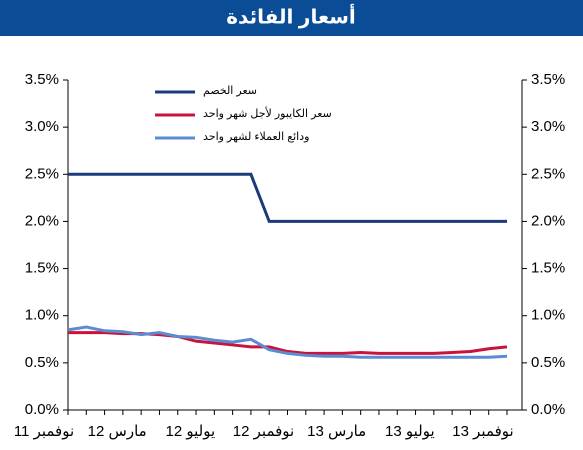 Image resolution: width=583 pixels, height=450 pixels. I want to click on y2-tick-label: 0.0%, so click(548, 409).